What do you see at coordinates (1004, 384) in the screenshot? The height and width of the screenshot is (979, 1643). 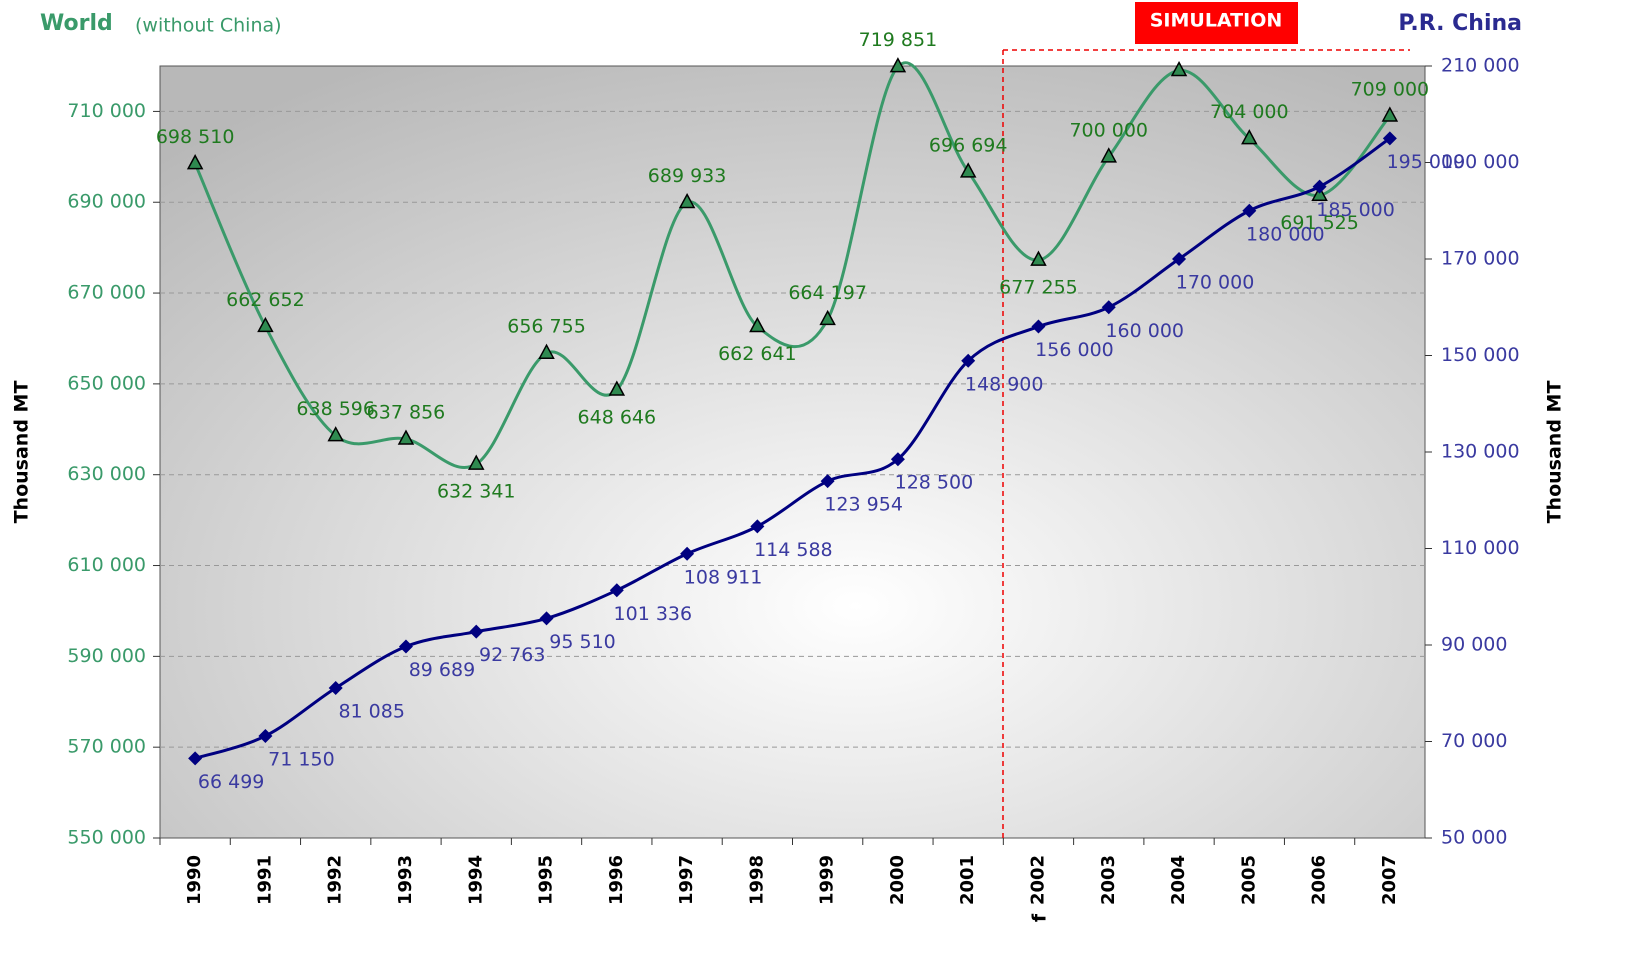 I see `data-label: 148 900` at bounding box center [1004, 384].